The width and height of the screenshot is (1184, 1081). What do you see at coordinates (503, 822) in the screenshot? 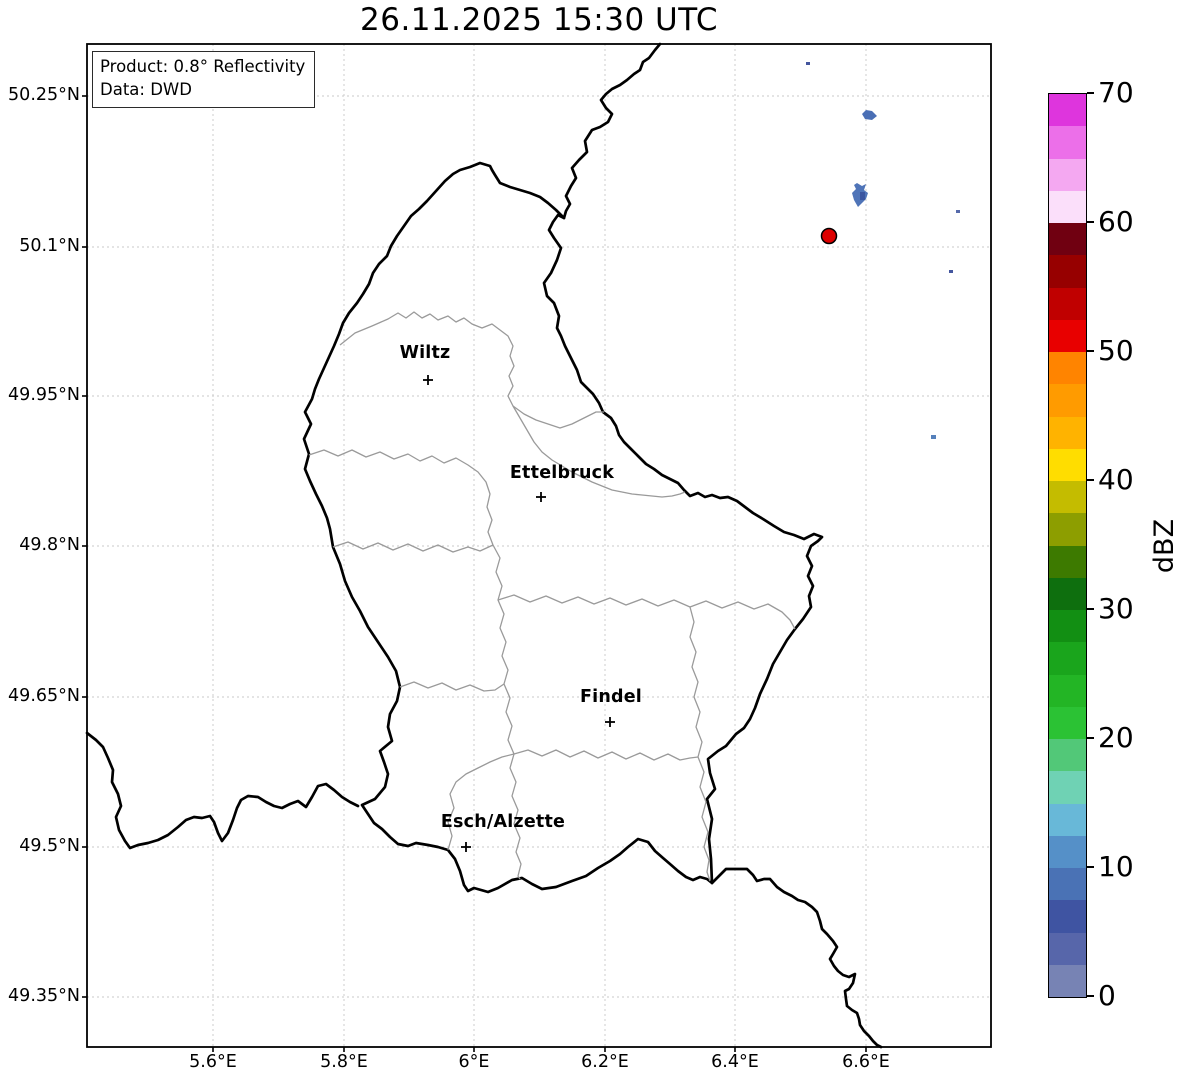
I see `city-label: Esch/Alzette` at bounding box center [503, 822].